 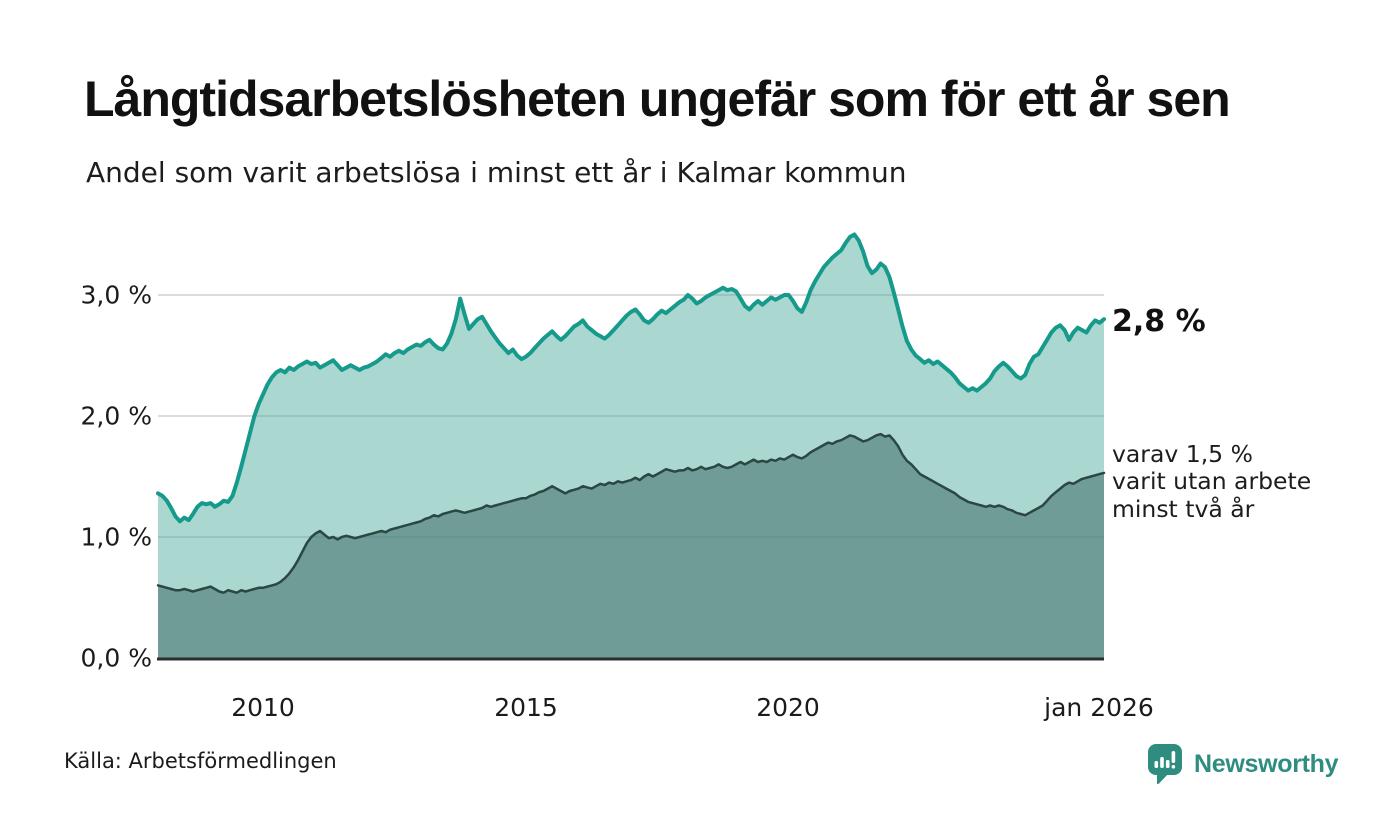 I want to click on newsworthy-logo: Newsworthy, so click(x=1242, y=764).